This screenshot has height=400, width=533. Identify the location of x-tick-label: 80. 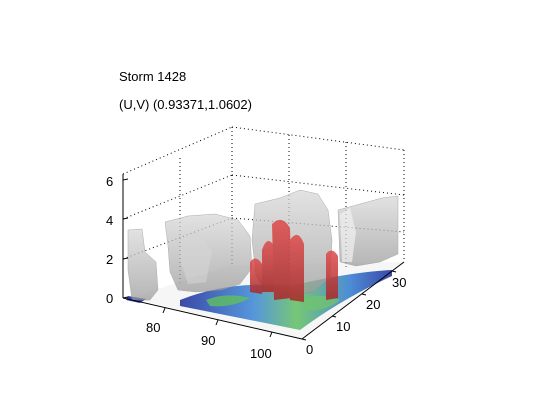
(153, 327).